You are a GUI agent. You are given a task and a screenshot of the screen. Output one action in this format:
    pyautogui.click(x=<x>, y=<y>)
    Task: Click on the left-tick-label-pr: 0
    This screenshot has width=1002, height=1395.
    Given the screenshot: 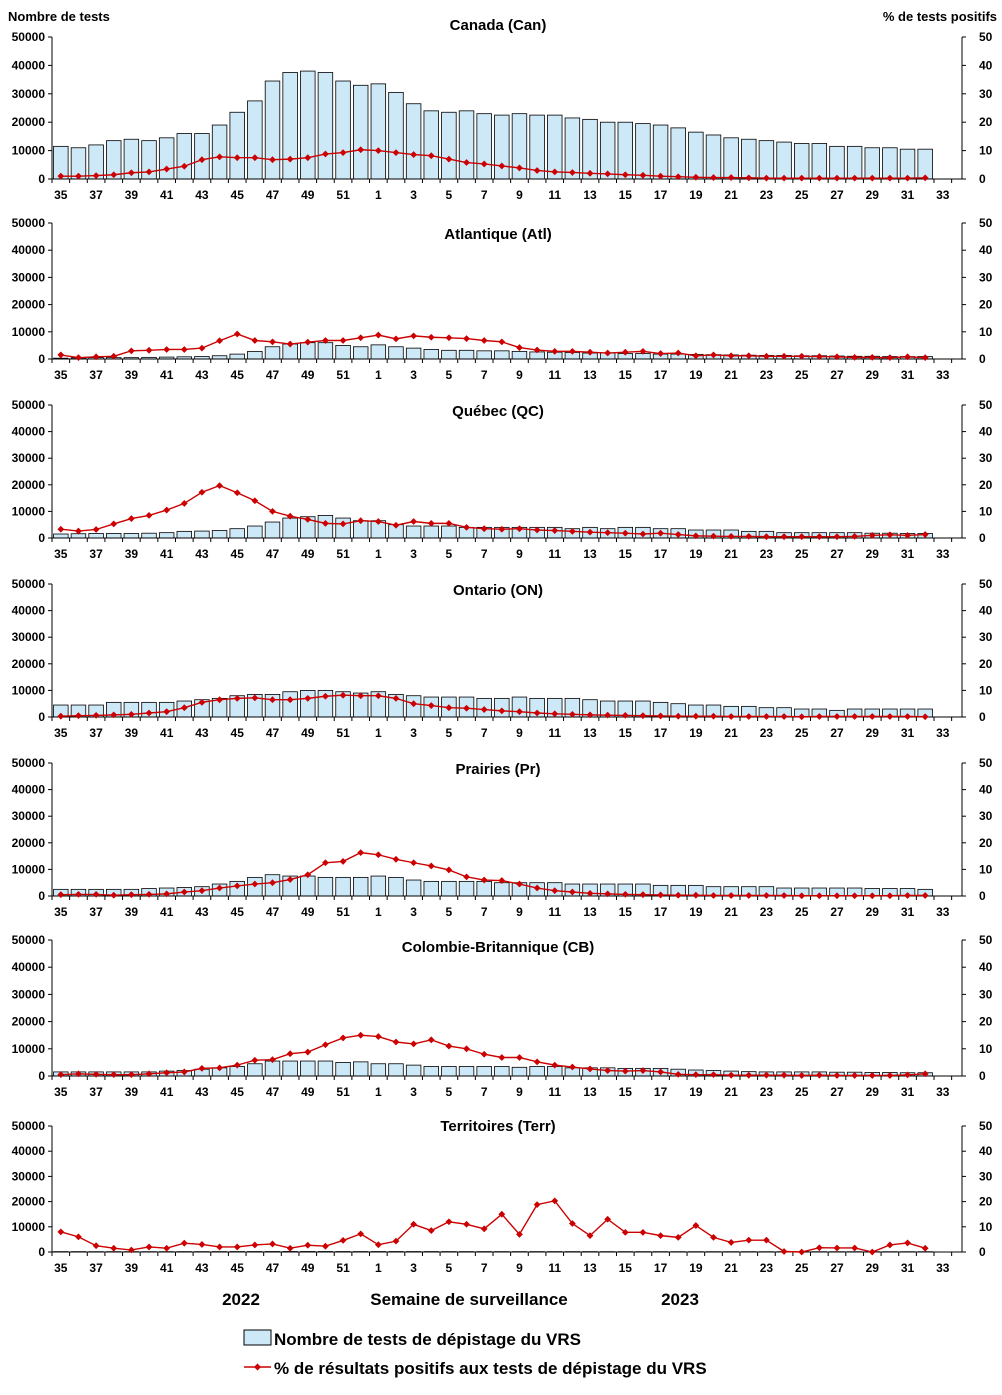 What is the action you would take?
    pyautogui.click(x=41, y=896)
    